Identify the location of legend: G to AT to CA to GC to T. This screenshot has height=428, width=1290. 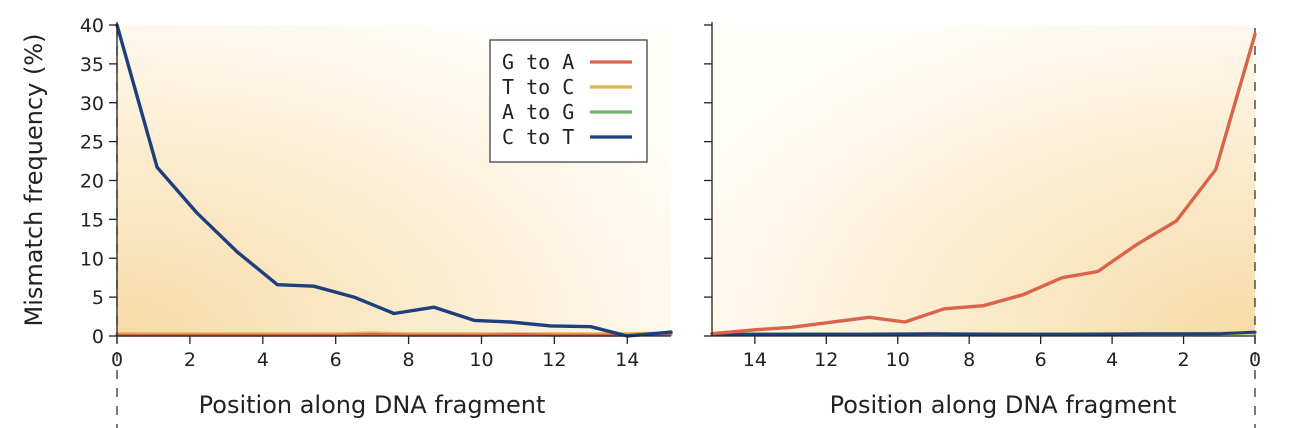
(568, 101).